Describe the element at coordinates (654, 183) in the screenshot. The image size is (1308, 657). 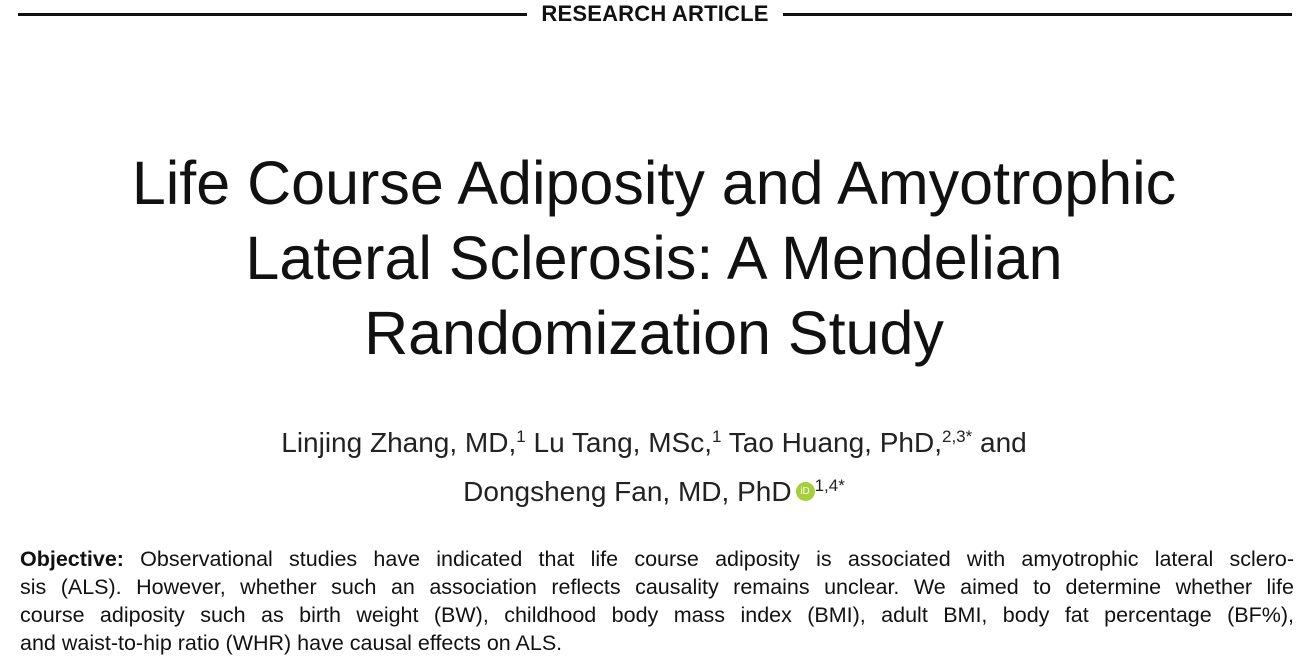
I see `title-line: Life Course Adiposity and Amyotrophic` at that location.